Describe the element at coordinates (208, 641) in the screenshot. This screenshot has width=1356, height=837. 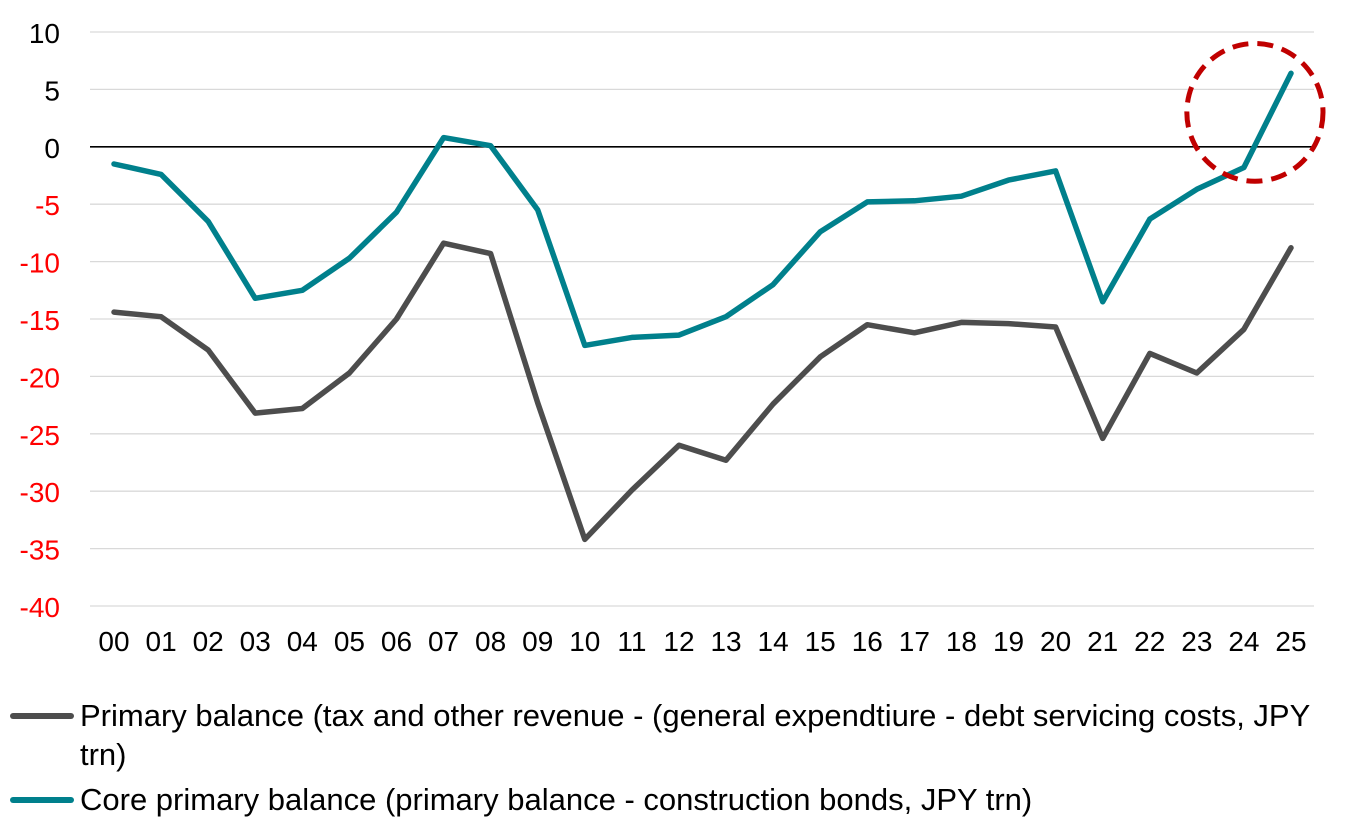
I see `x-tick-label: 02` at that location.